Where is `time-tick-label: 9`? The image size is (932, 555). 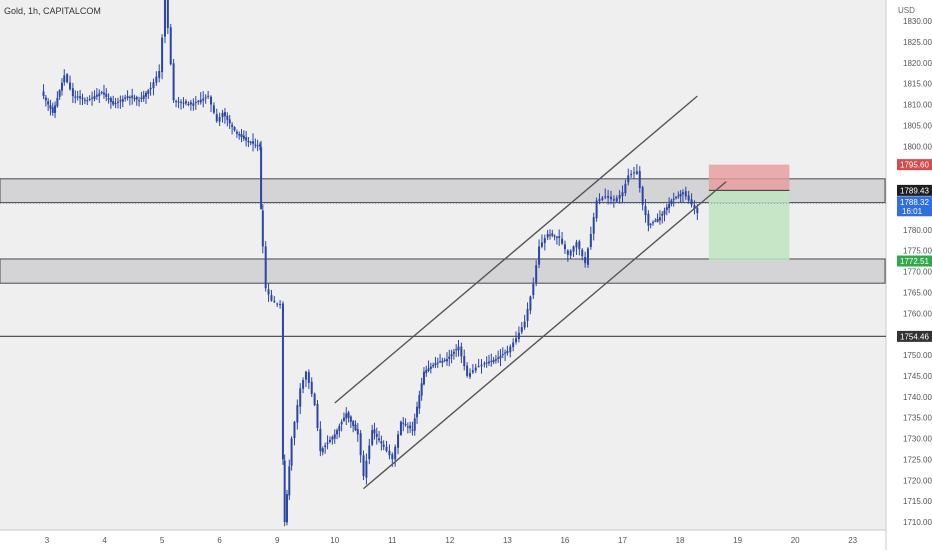
time-tick-label: 9 is located at coordinates (277, 540).